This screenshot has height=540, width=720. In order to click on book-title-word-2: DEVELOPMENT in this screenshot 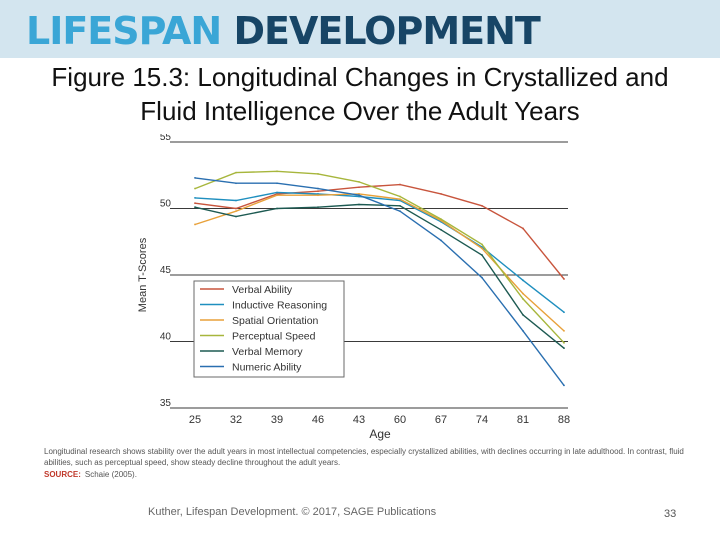, I will do `click(386, 31)`.